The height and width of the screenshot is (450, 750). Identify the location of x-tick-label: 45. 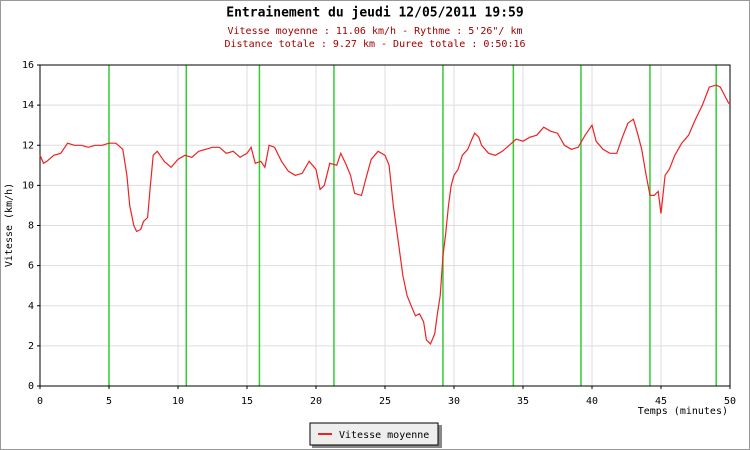
(661, 401).